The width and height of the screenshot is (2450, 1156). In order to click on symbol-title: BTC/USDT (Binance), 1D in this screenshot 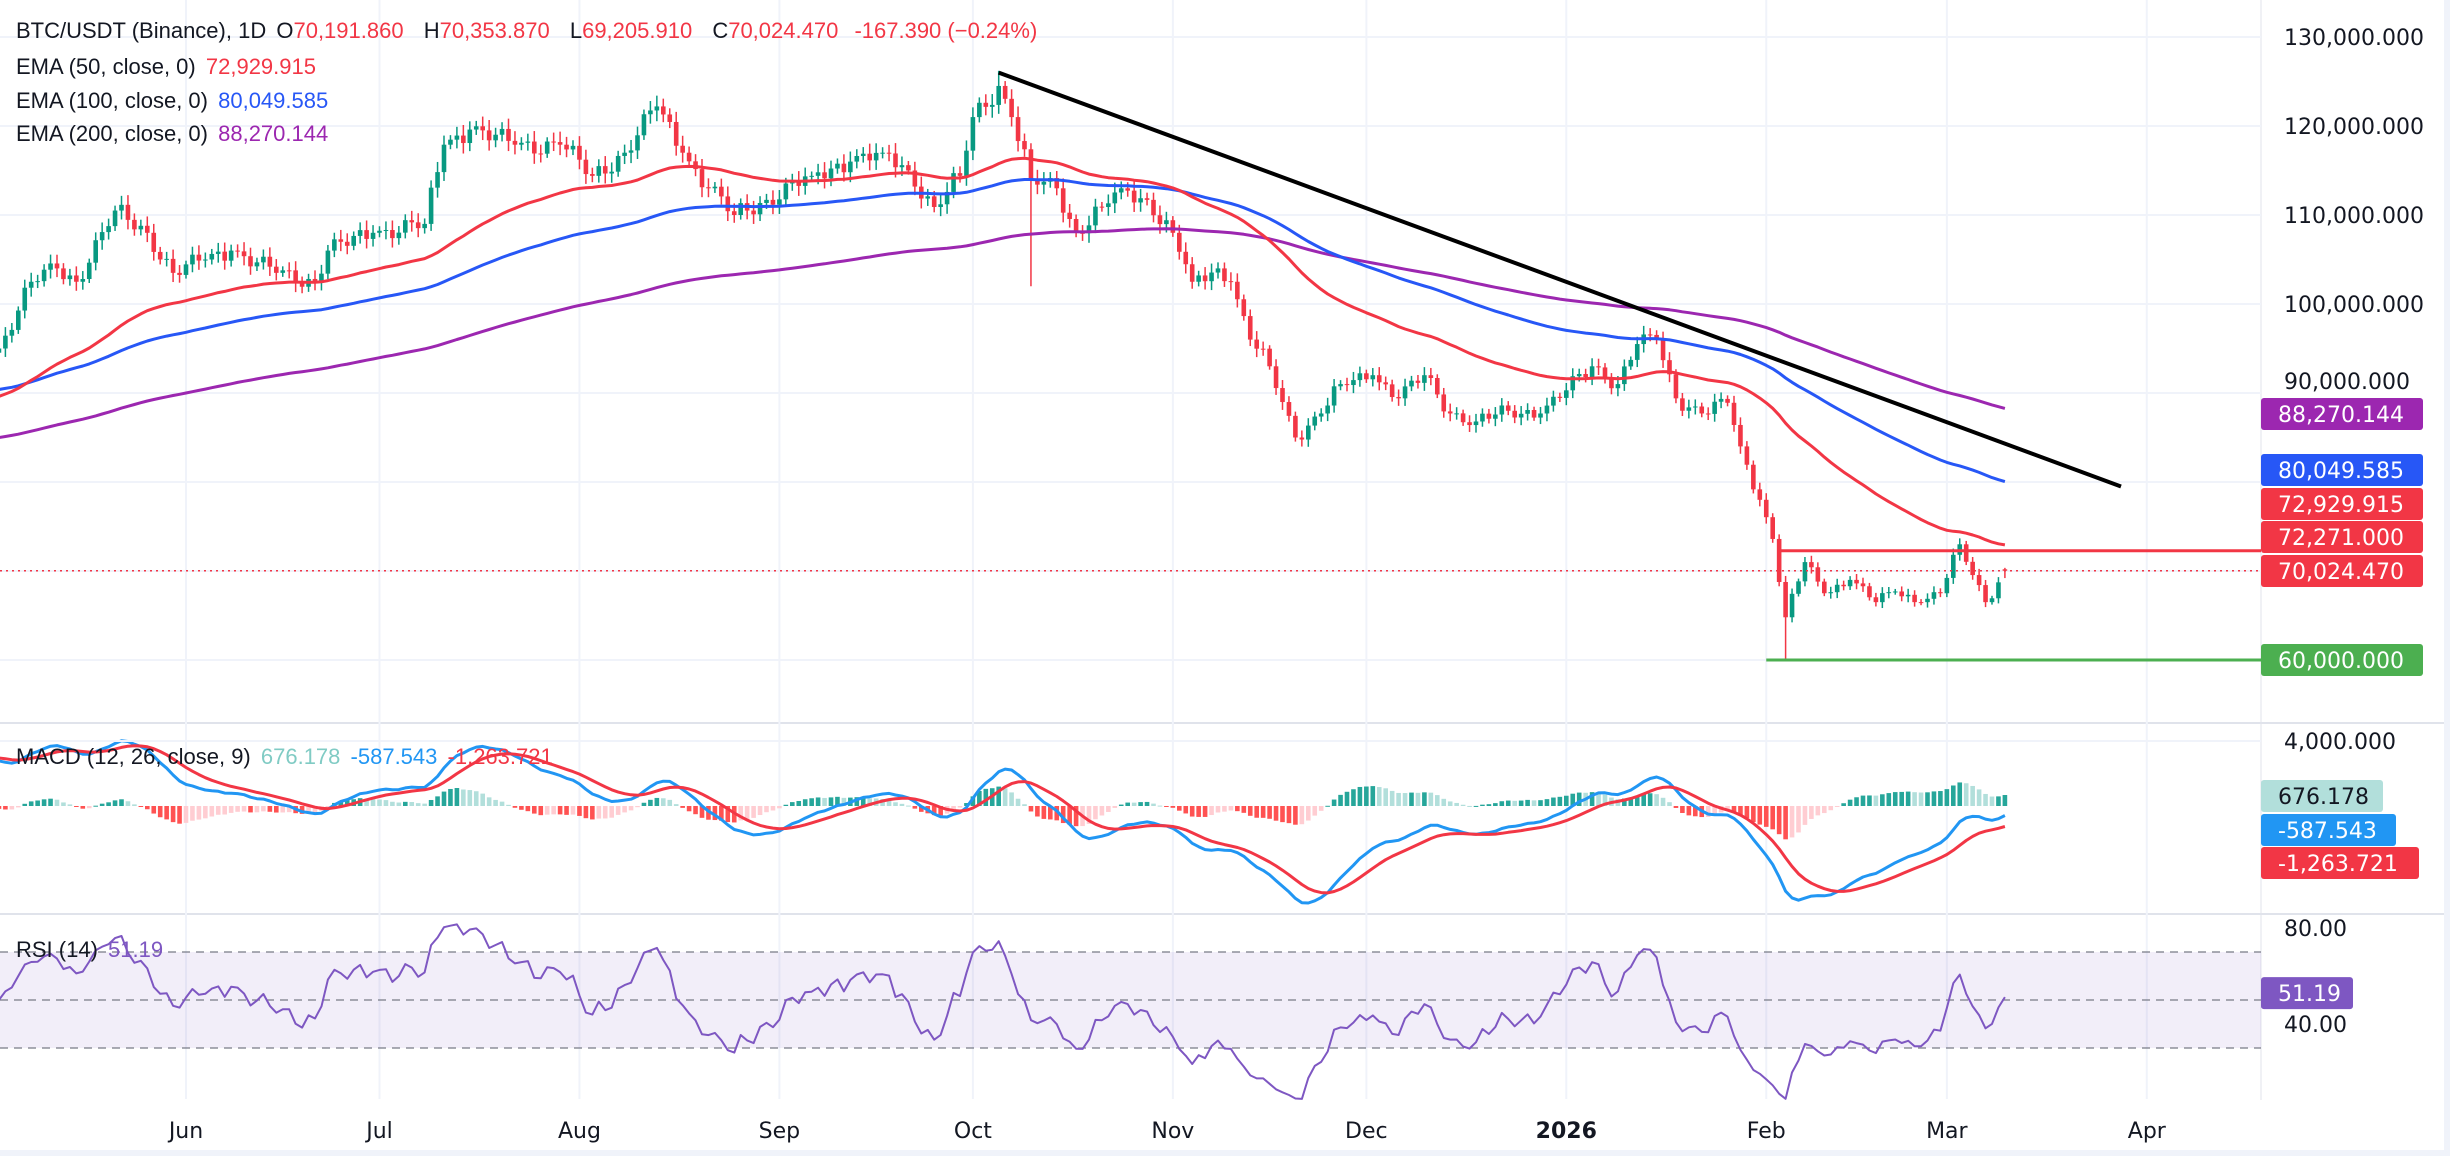, I will do `click(141, 30)`.